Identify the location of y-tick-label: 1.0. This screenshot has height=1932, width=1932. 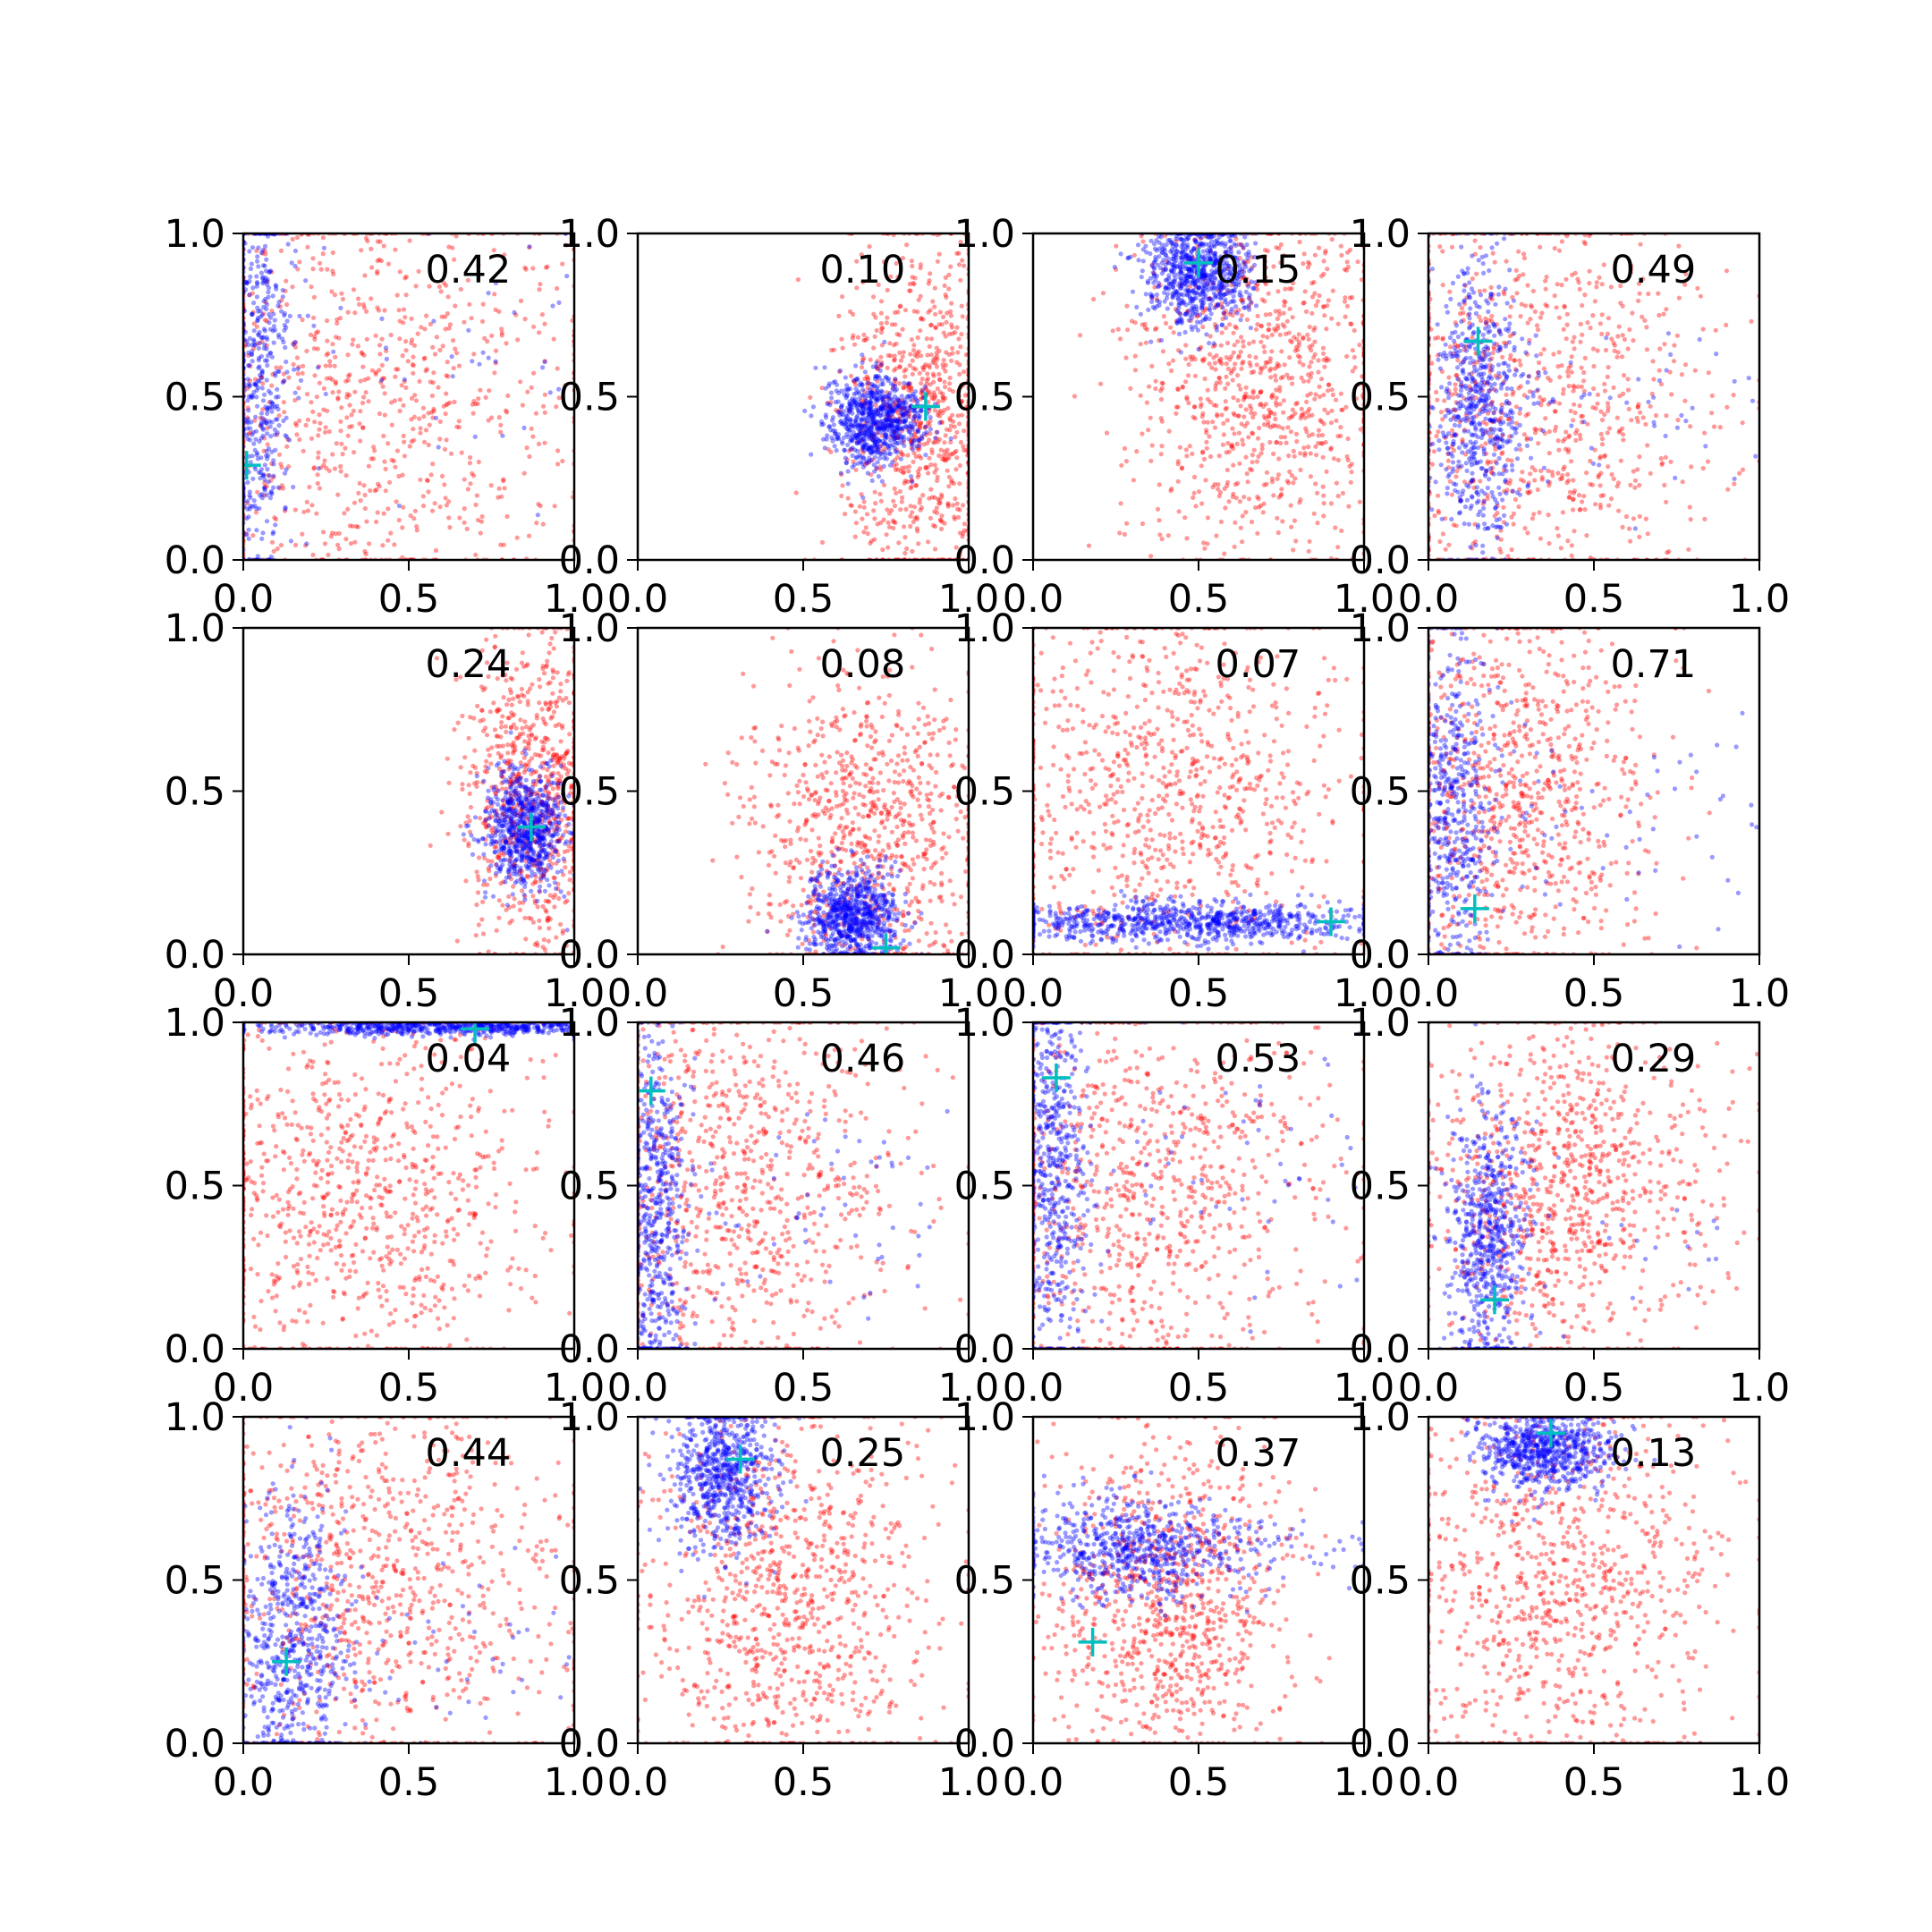
(195, 234).